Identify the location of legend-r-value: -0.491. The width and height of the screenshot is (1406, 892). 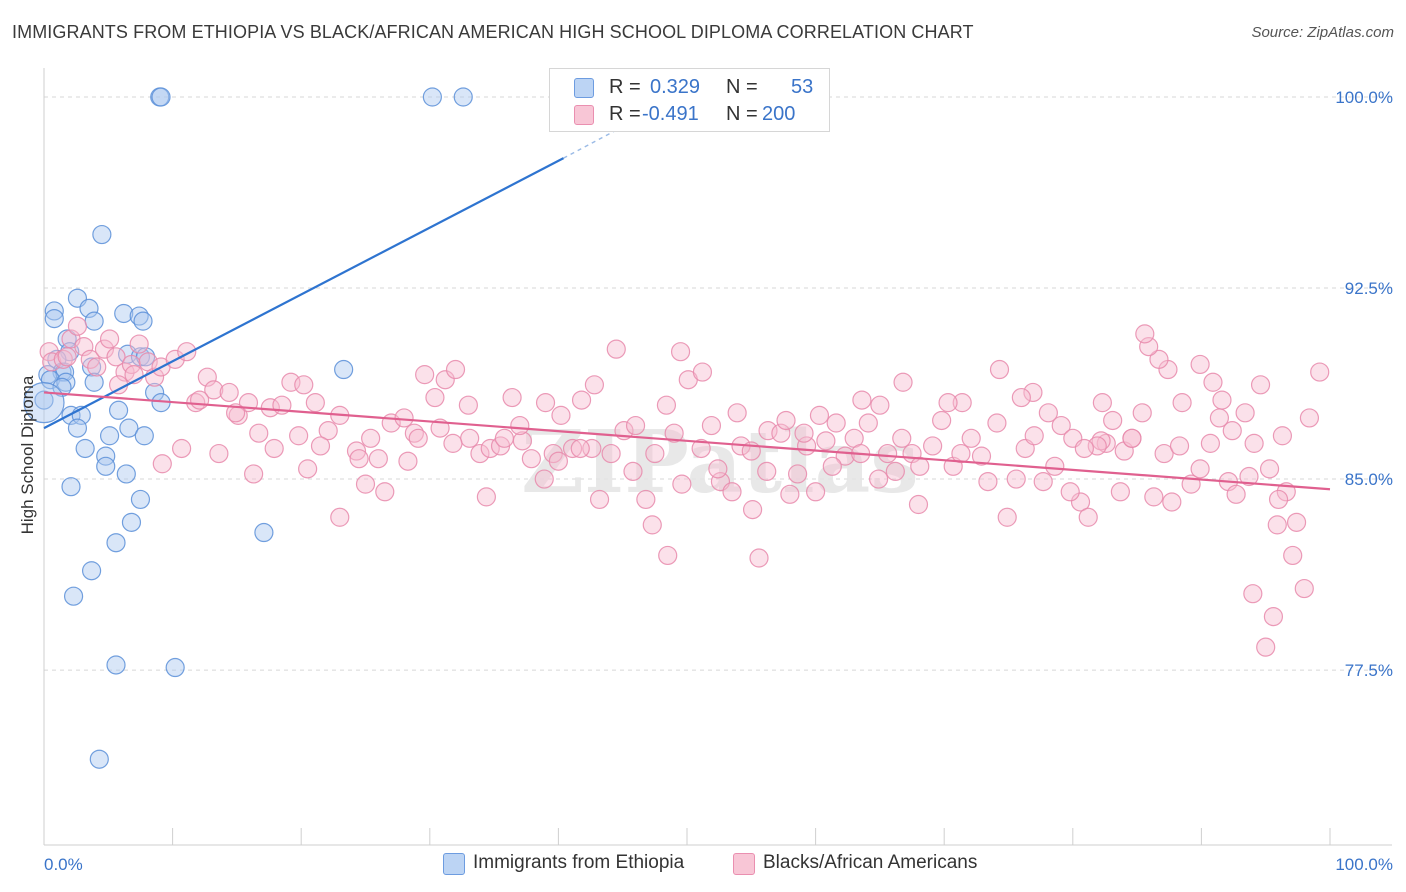
(670, 114).